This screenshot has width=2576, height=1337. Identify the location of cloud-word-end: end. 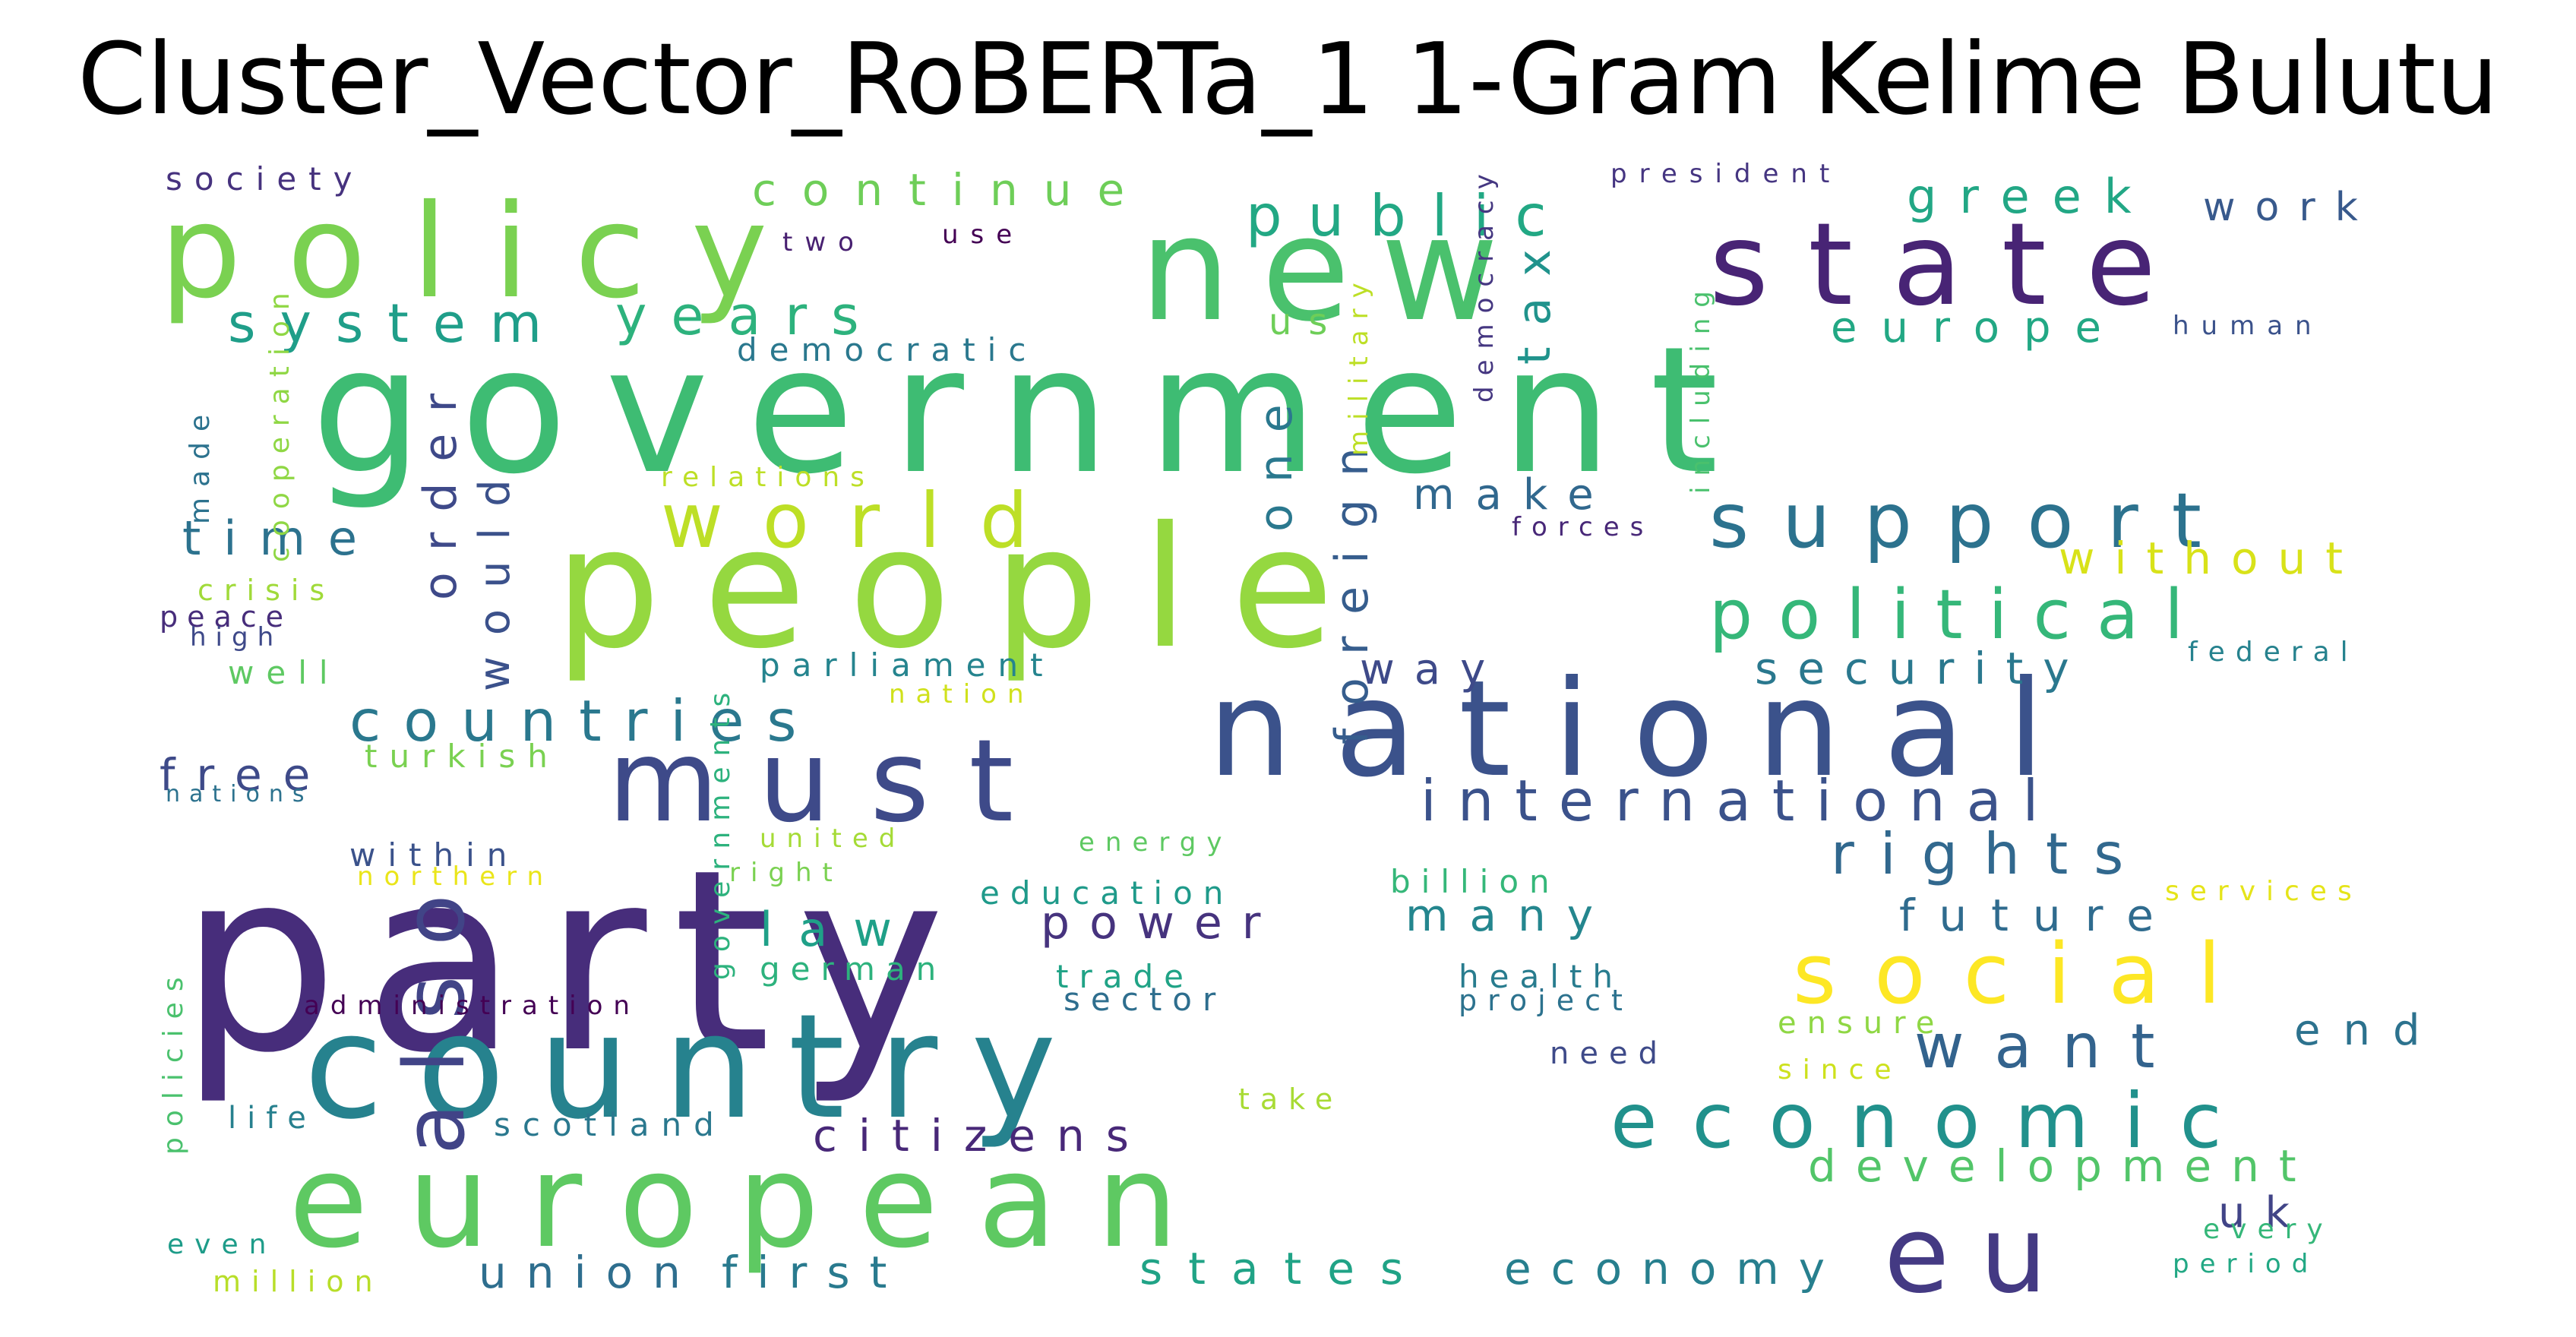
(2368, 1030).